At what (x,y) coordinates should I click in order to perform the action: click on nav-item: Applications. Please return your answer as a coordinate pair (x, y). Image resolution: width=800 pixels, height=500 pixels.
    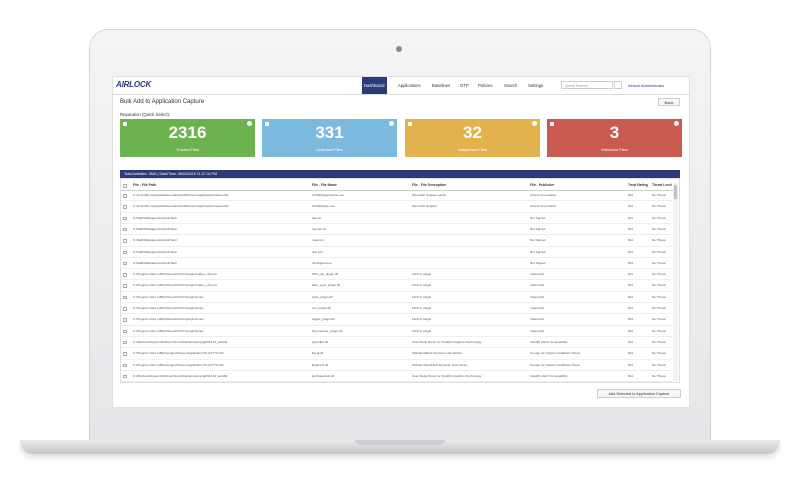
    Looking at the image, I should click on (409, 85).